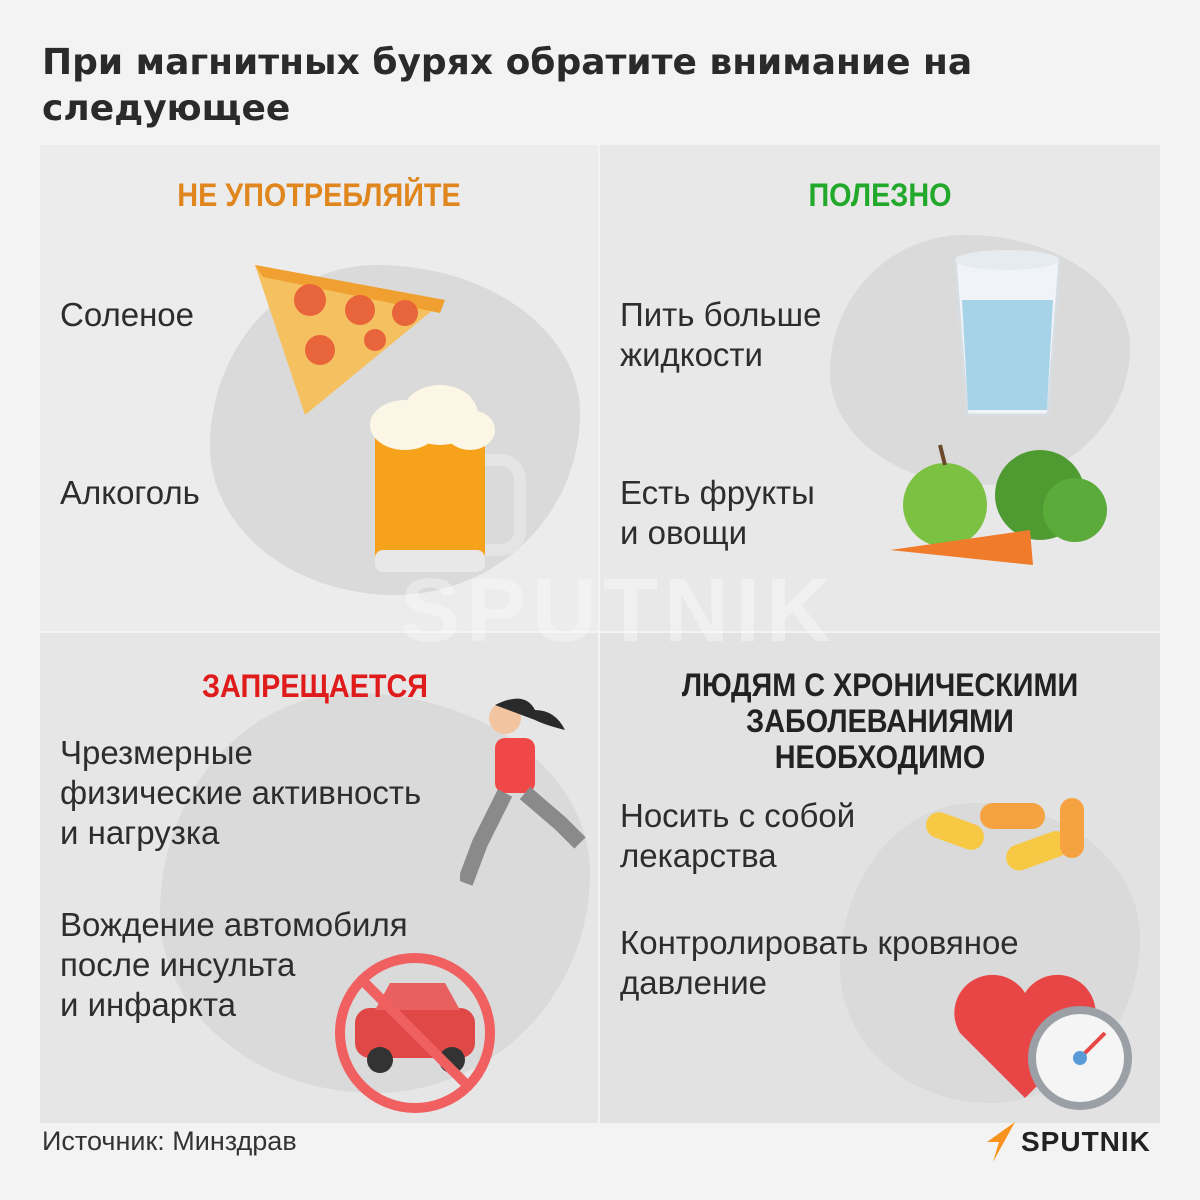  I want to click on running-woman-icon, so click(523, 792).